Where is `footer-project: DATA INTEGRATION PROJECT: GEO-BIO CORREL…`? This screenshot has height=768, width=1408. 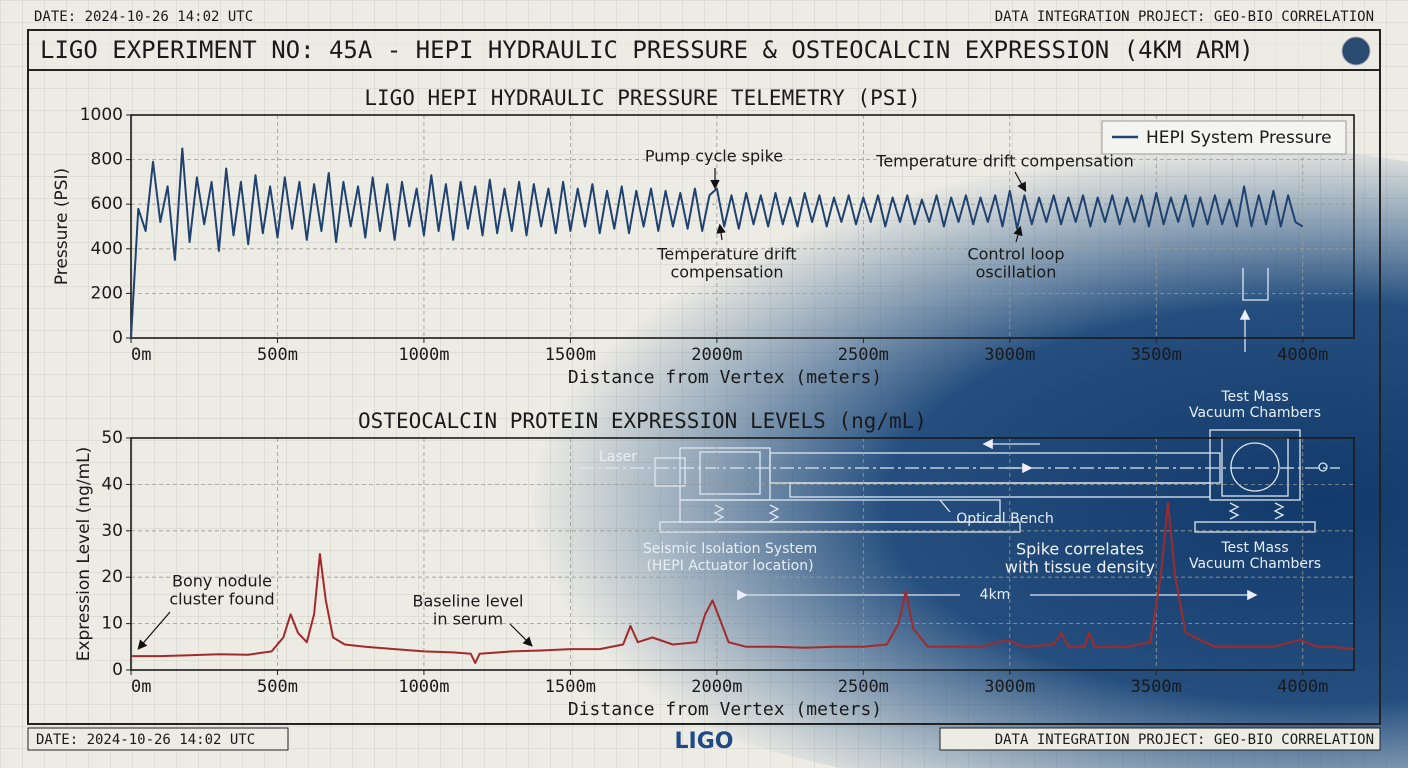
footer-project: DATA INTEGRATION PROJECT: GEO-BIO CORREL… is located at coordinates (1184, 740).